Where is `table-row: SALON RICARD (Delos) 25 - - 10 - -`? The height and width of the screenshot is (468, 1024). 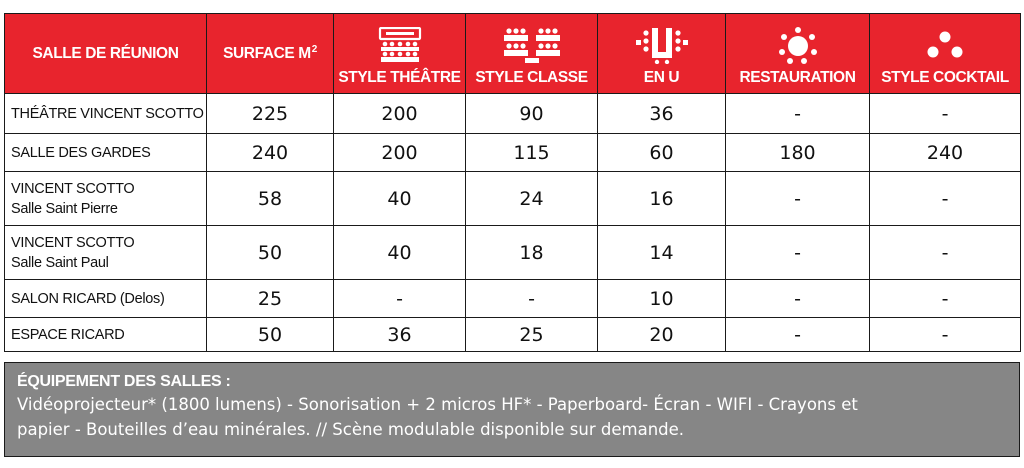 table-row: SALON RICARD (Delos) 25 - - 10 - - is located at coordinates (512, 298).